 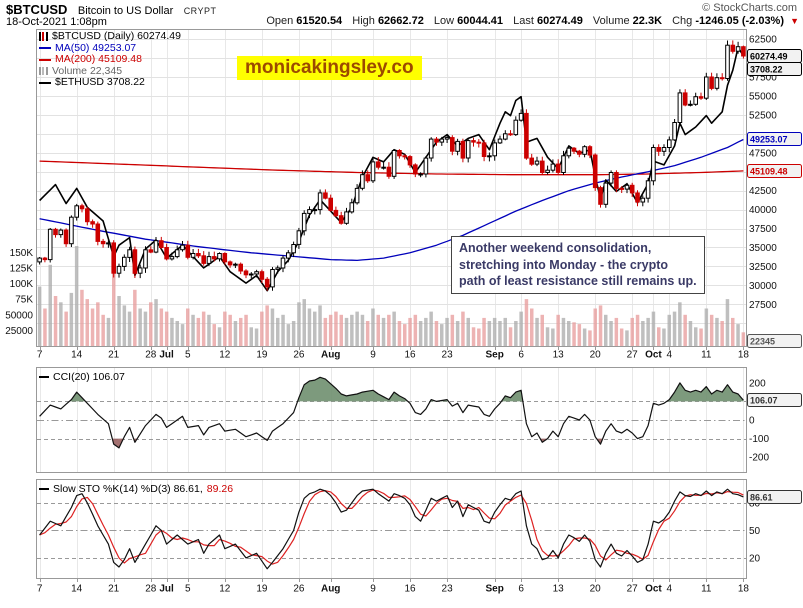 I want to click on legend-ma200-label: MA(200) 45109.48, so click(x=98, y=59).